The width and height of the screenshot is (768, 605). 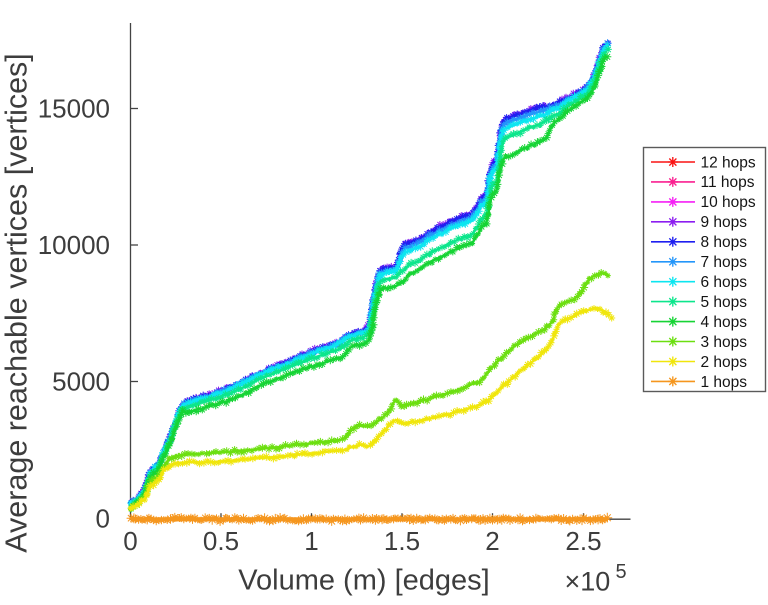 What do you see at coordinates (17, 303) in the screenshot?
I see `svg-text:Average reachable vertices [ve: Average reachable vertices [vertices]` at bounding box center [17, 303].